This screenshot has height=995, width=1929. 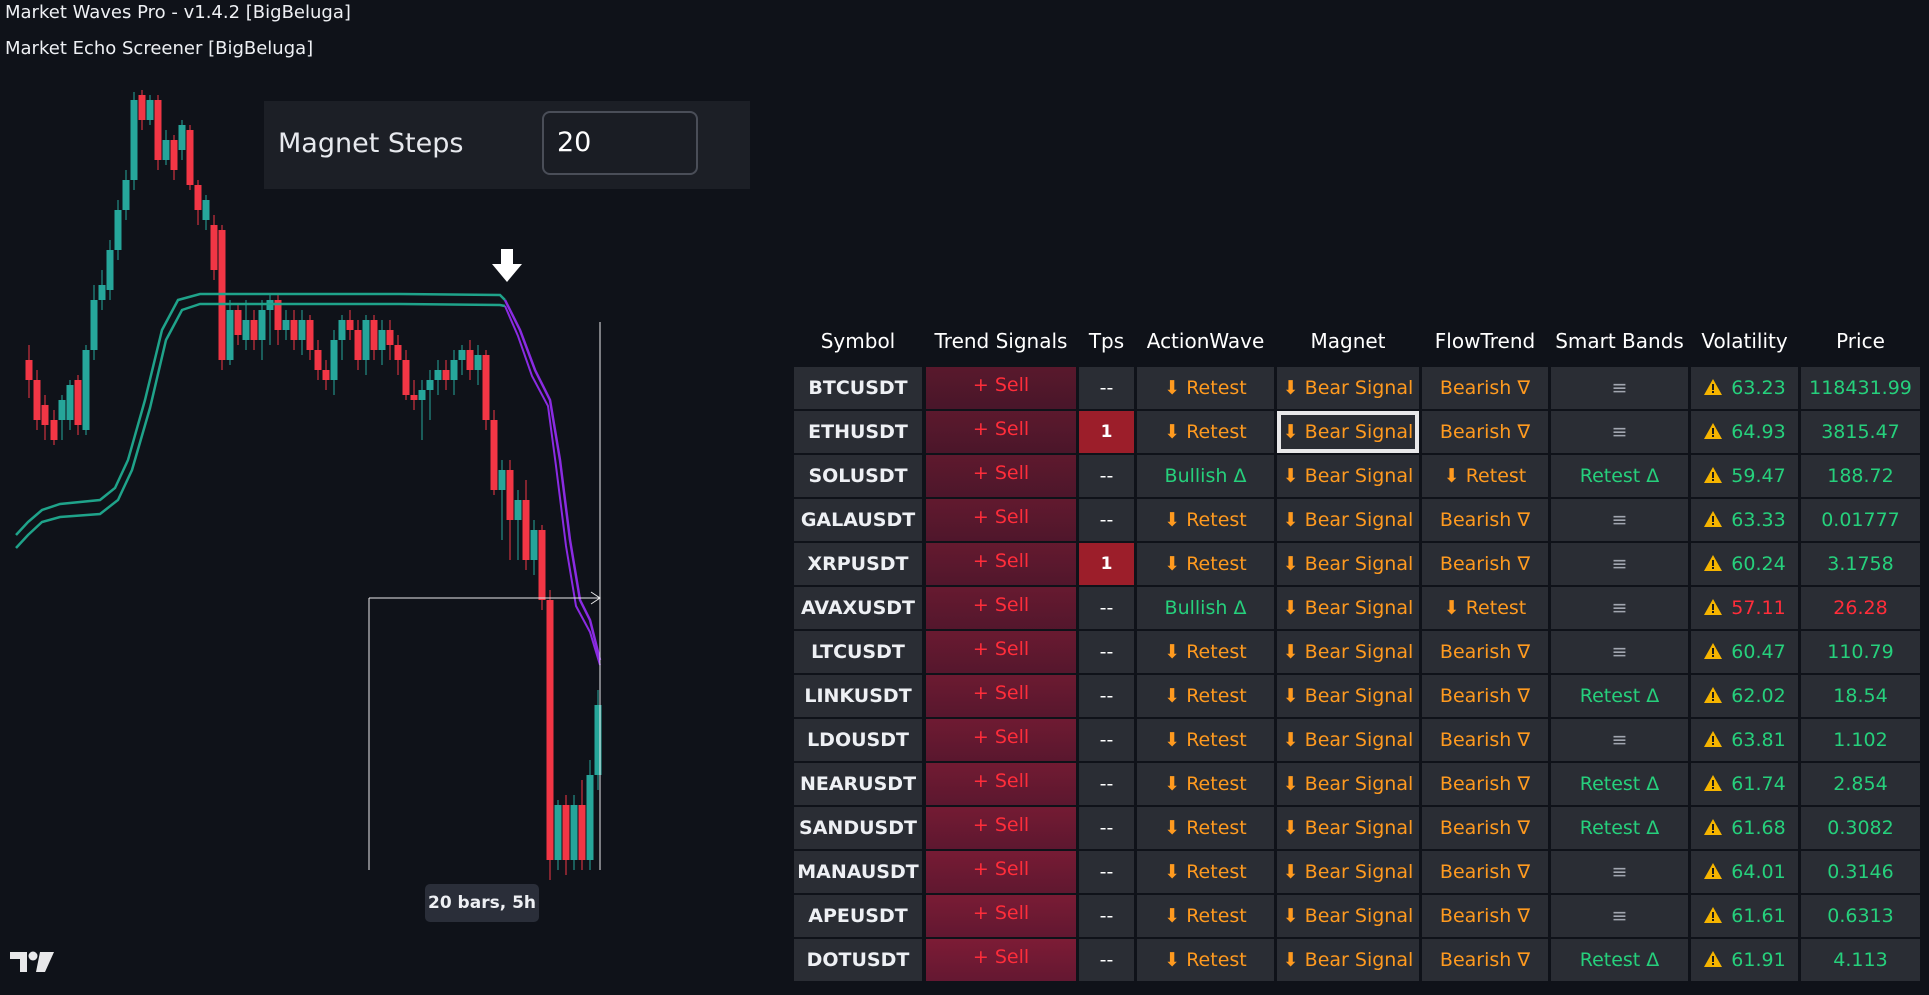 I want to click on volatility-cell: 63.33, so click(x=1744, y=520).